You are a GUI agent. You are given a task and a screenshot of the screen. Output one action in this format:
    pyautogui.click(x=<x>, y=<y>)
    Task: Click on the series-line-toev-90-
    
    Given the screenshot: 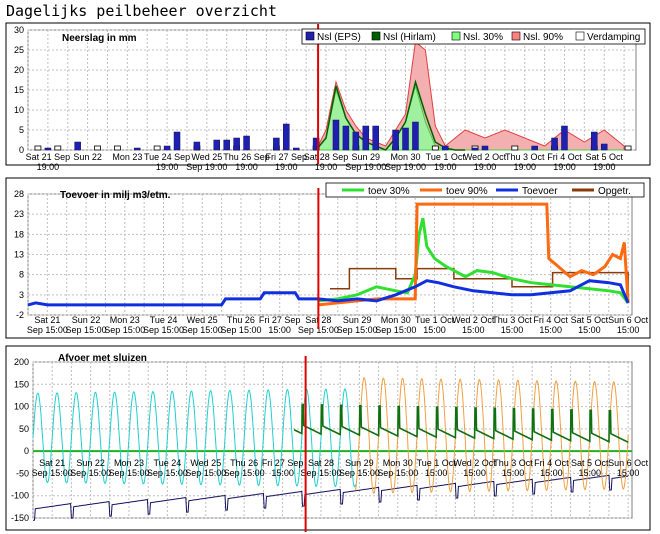 What is the action you would take?
    pyautogui.click(x=474, y=254)
    